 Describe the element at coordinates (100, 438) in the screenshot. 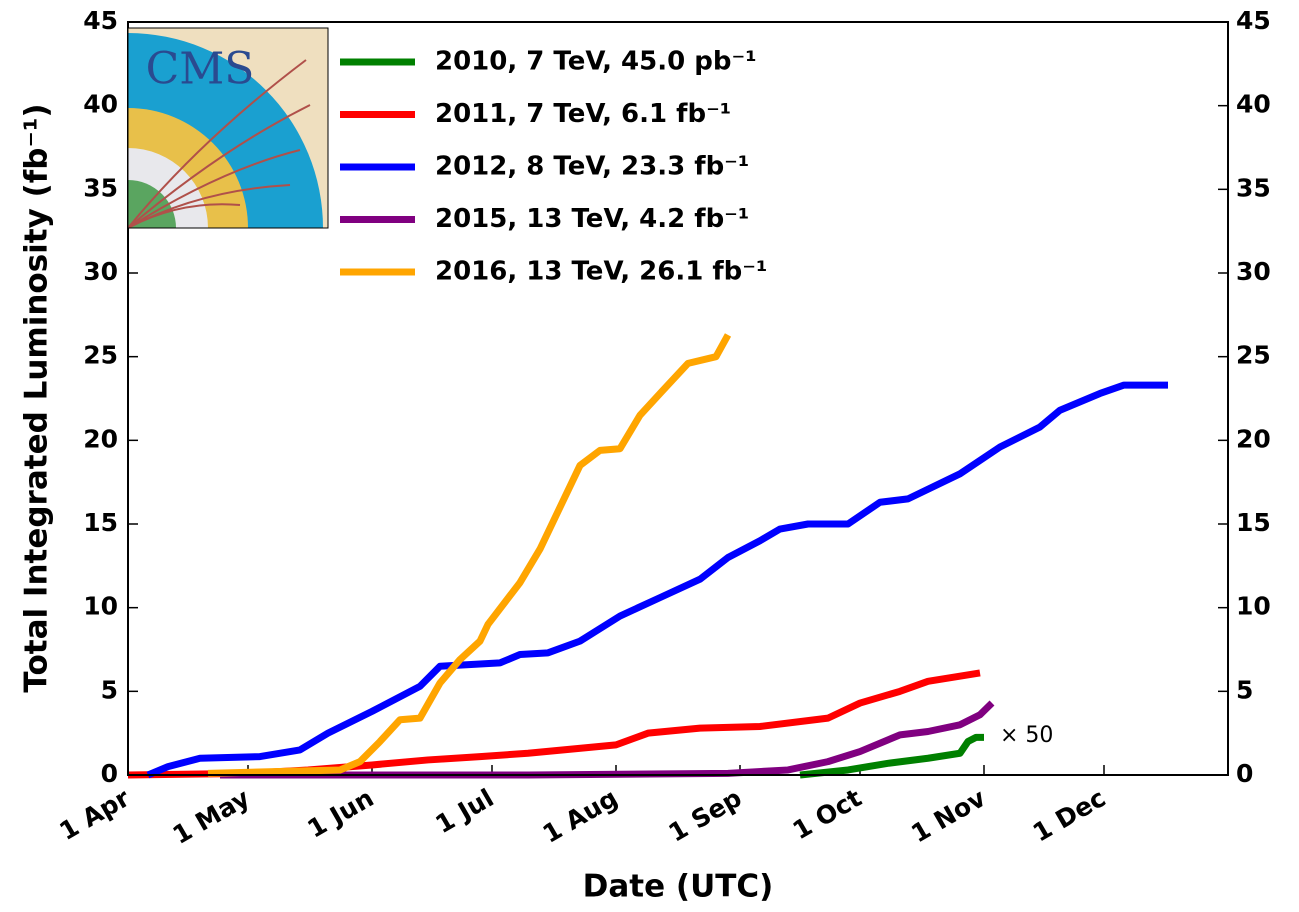

I see `y-tick-label: 20` at that location.